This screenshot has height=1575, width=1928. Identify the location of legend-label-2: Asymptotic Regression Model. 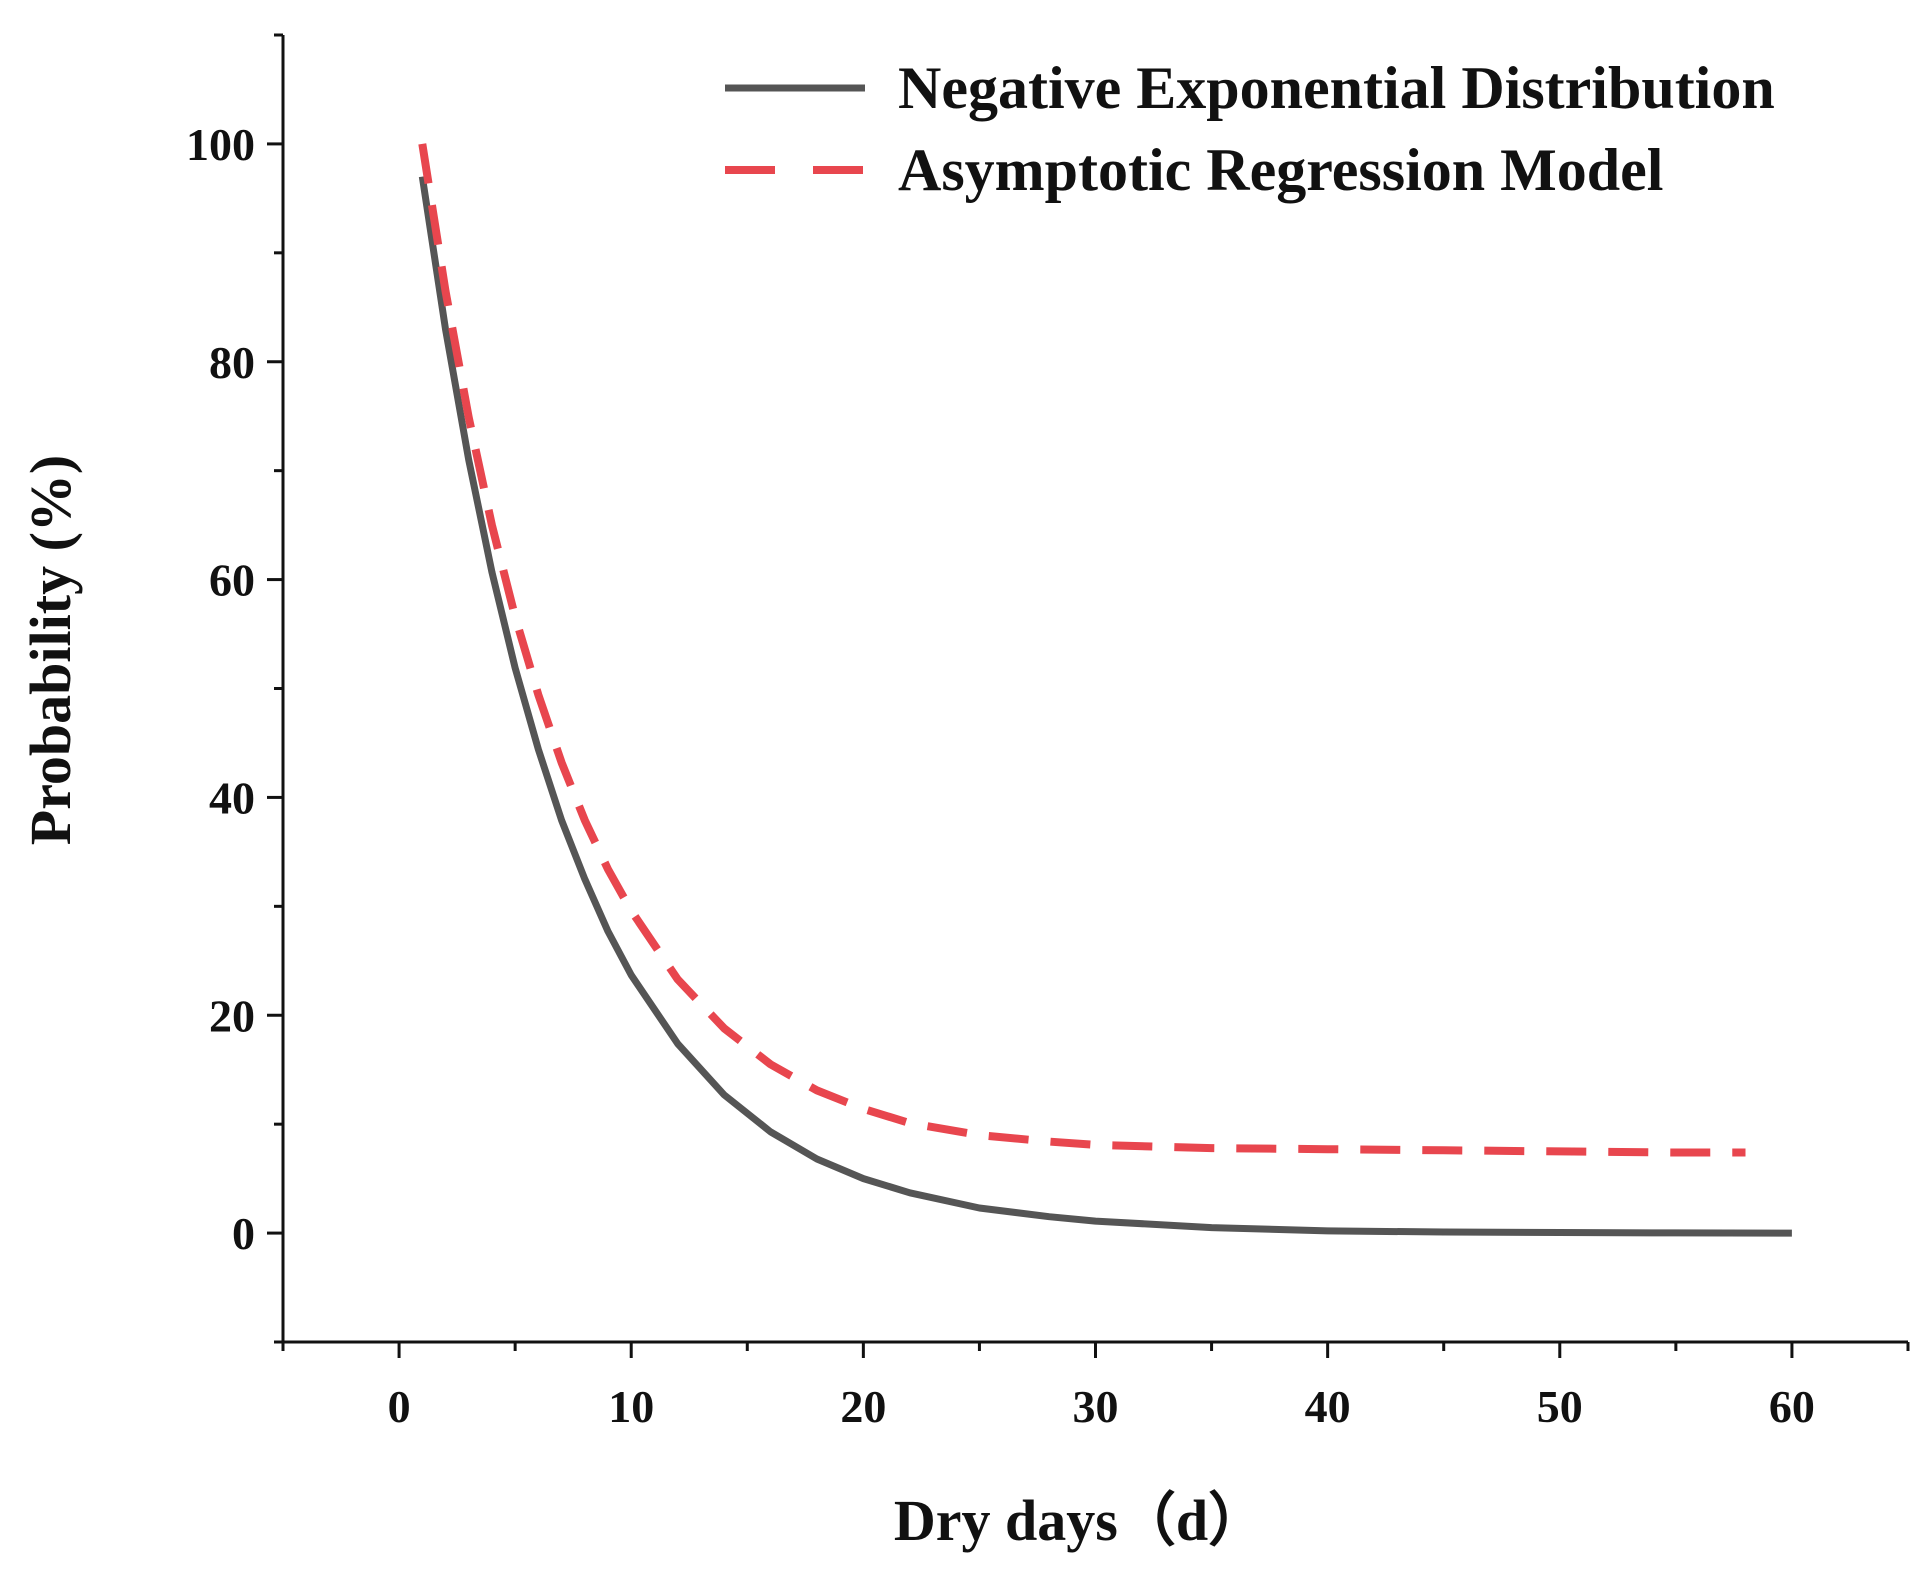
(1280, 170).